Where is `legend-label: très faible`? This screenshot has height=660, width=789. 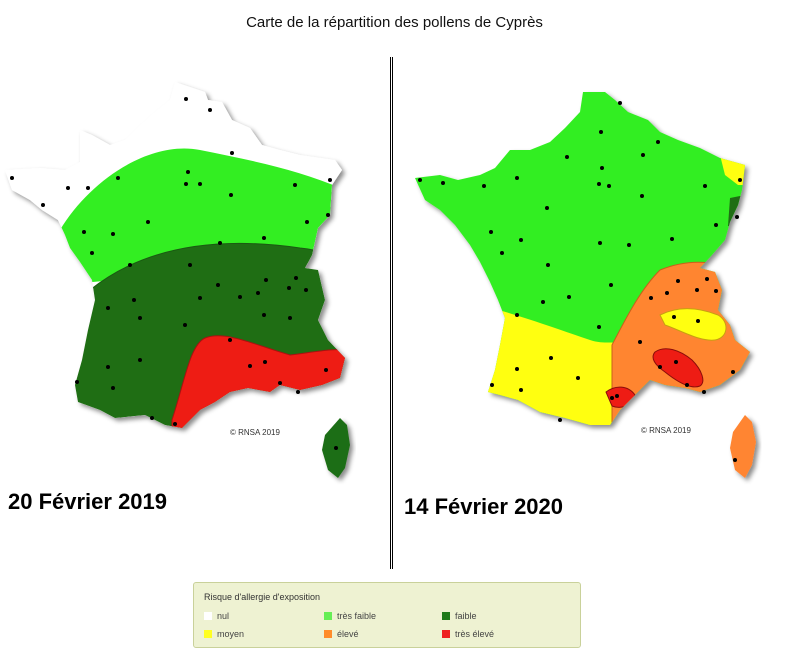
legend-label: très faible is located at coordinates (357, 616).